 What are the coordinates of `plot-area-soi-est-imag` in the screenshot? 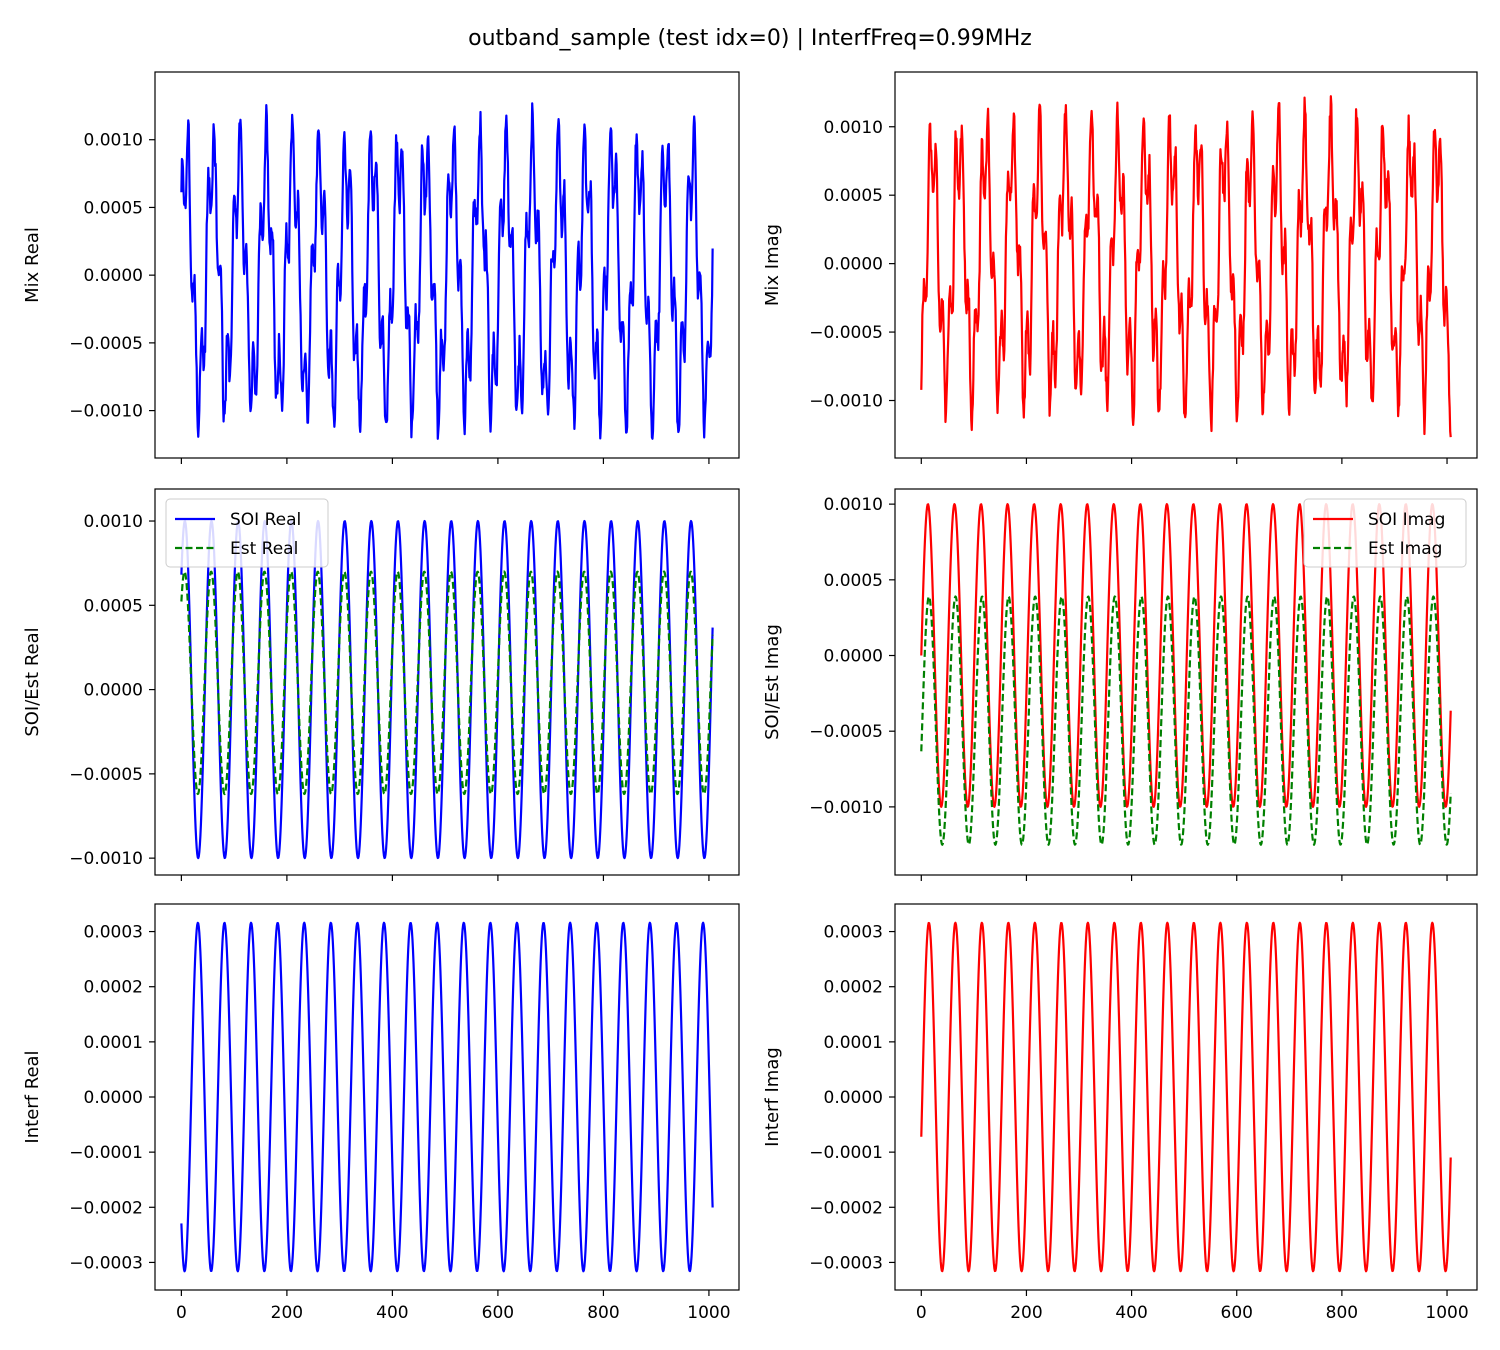 It's located at (1186, 674).